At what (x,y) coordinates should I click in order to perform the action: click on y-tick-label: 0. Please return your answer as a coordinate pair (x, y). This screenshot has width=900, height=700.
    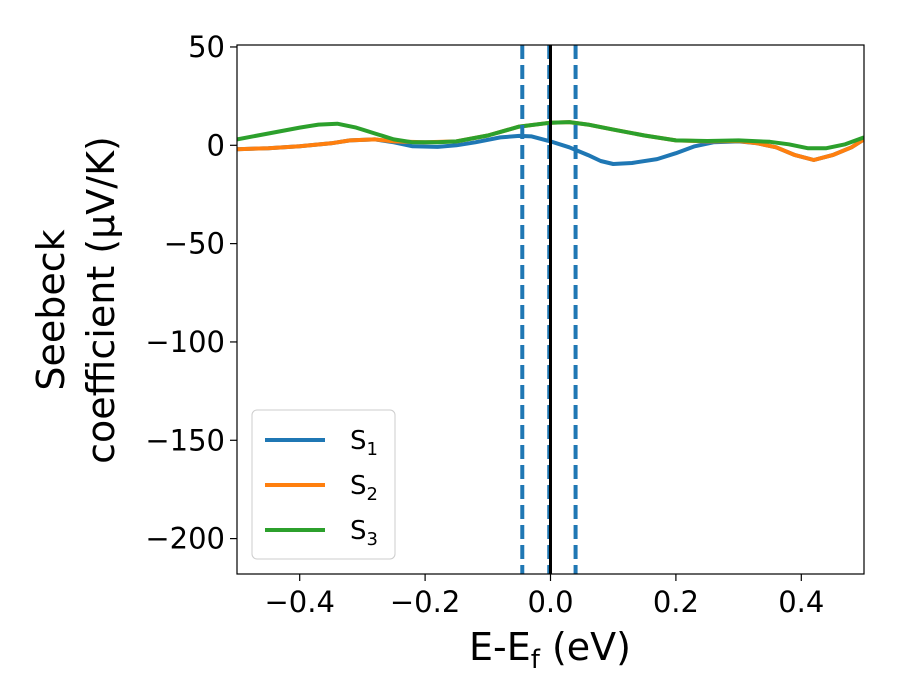
    Looking at the image, I should click on (216, 145).